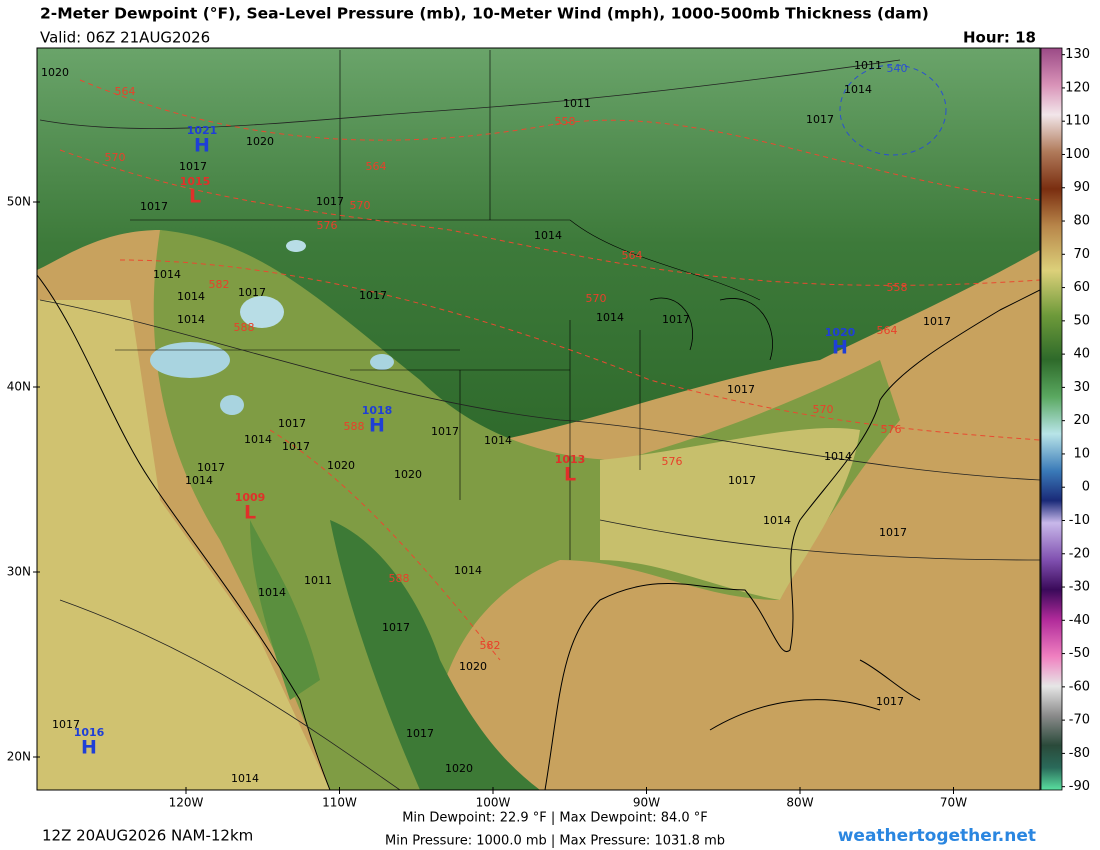 The height and width of the screenshot is (850, 1100). Describe the element at coordinates (1077, 121) in the screenshot. I see `colorbar-label: 110` at that location.